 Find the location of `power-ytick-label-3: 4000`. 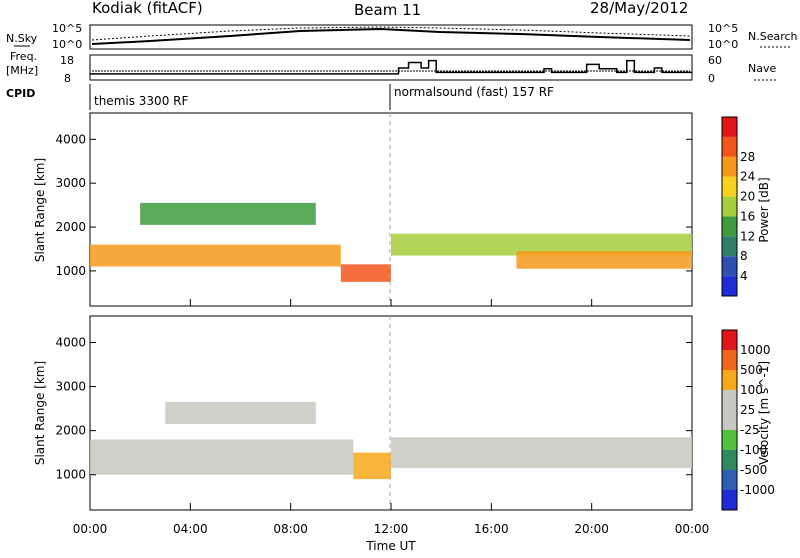

power-ytick-label-3: 4000 is located at coordinates (70, 139).